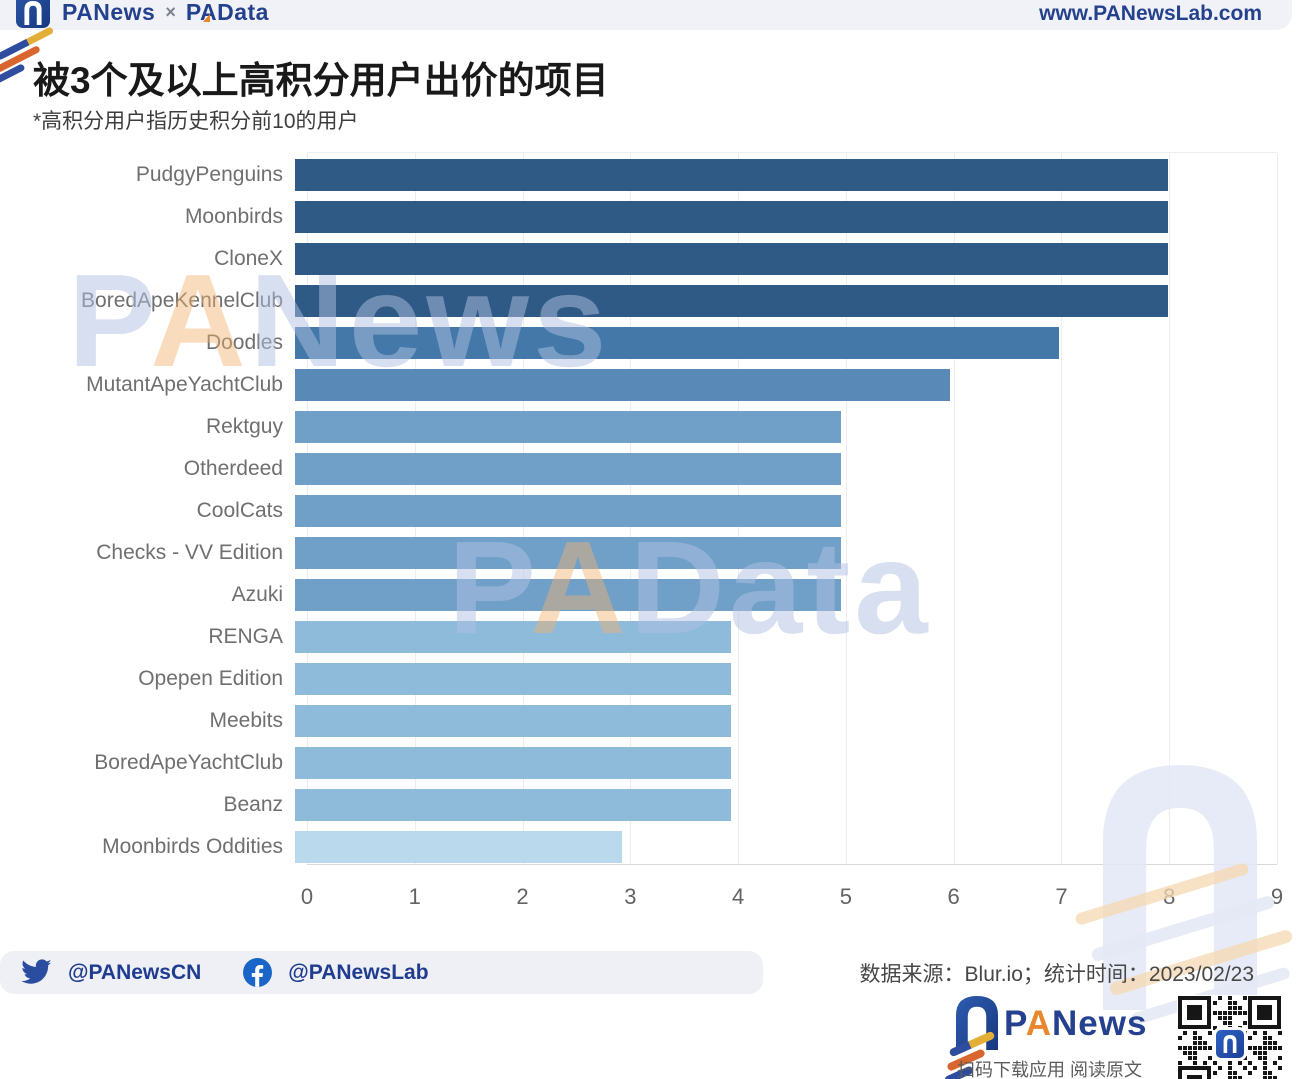 The height and width of the screenshot is (1079, 1304). I want to click on category-label: BoredApeYachtClub, so click(188, 762).